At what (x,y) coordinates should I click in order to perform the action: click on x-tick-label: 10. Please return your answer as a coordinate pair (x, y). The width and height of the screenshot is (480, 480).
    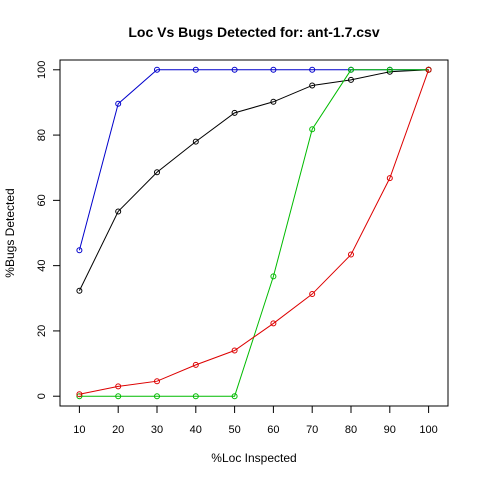
    Looking at the image, I should click on (79, 430).